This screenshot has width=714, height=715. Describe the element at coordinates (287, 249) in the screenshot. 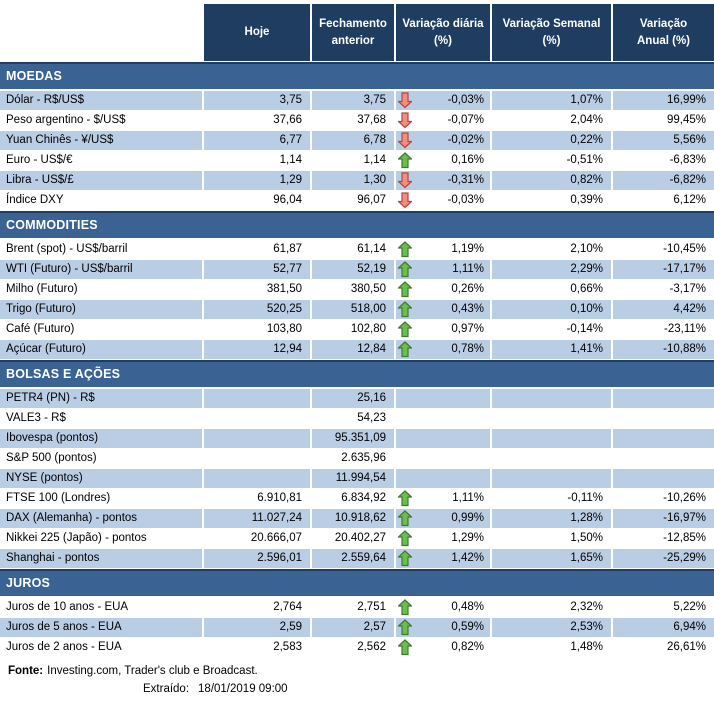

I see `hoje-value: 61,87` at that location.